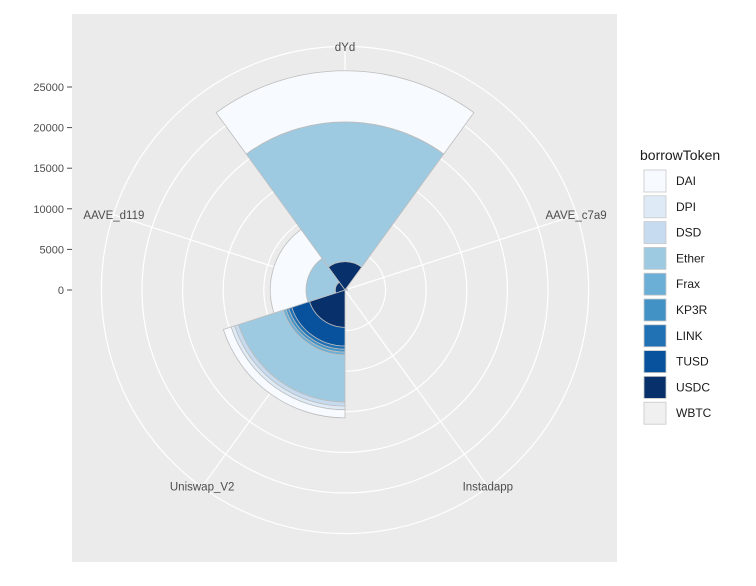  I want to click on legend-label-USDC: USDC, so click(693, 387).